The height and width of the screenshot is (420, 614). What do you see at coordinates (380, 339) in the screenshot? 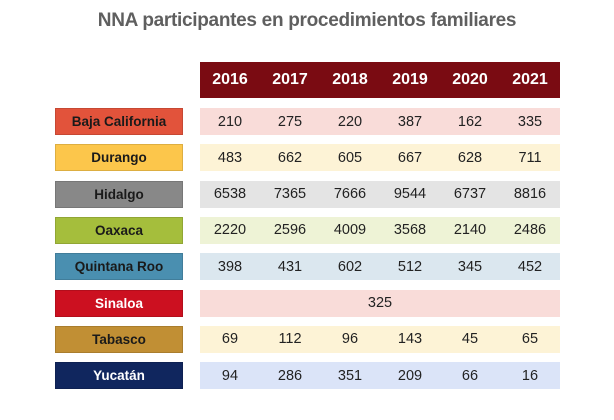
I see `value-cells: 69 112 96 143 45 65` at bounding box center [380, 339].